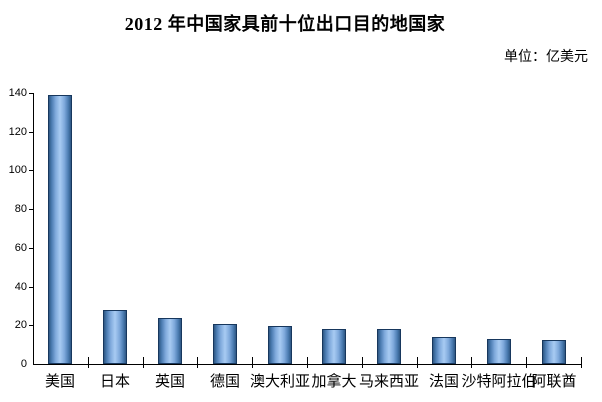  Describe the element at coordinates (444, 382) in the screenshot. I see `category-label: 法国` at that location.